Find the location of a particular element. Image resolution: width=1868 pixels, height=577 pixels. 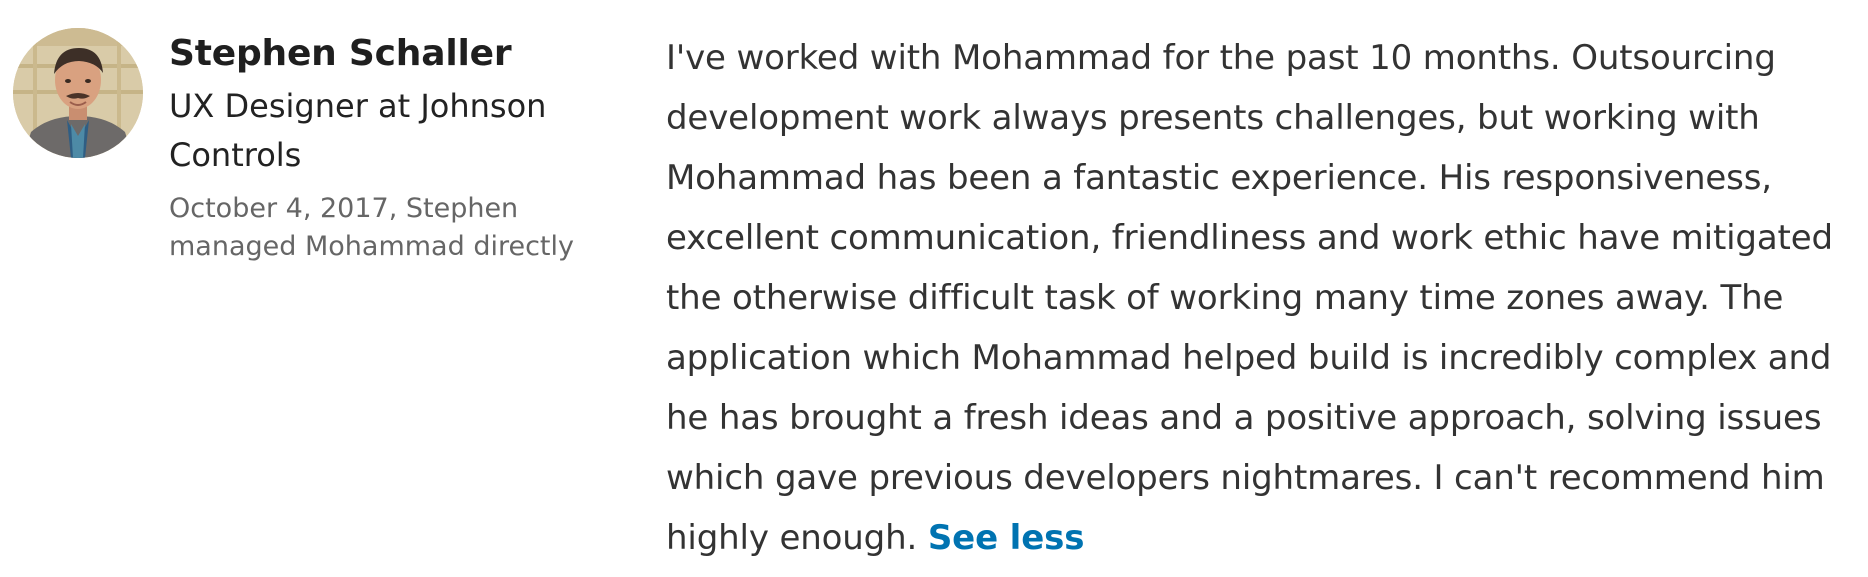

person-photo-icon is located at coordinates (78, 93).